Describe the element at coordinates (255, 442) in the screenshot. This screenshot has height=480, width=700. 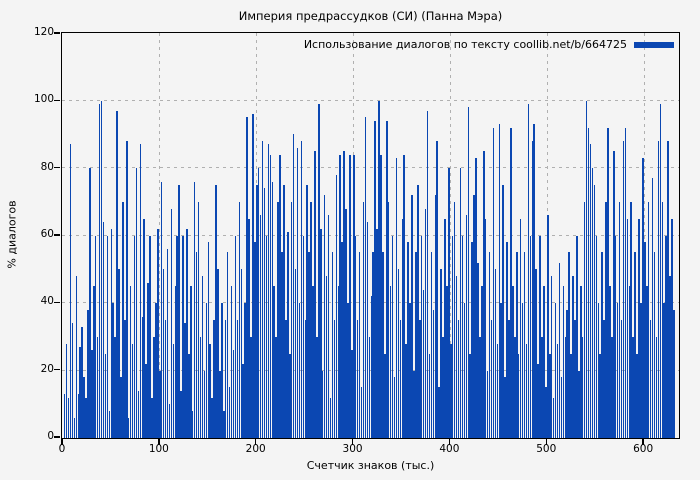
I see `x-tick-mark` at that location.